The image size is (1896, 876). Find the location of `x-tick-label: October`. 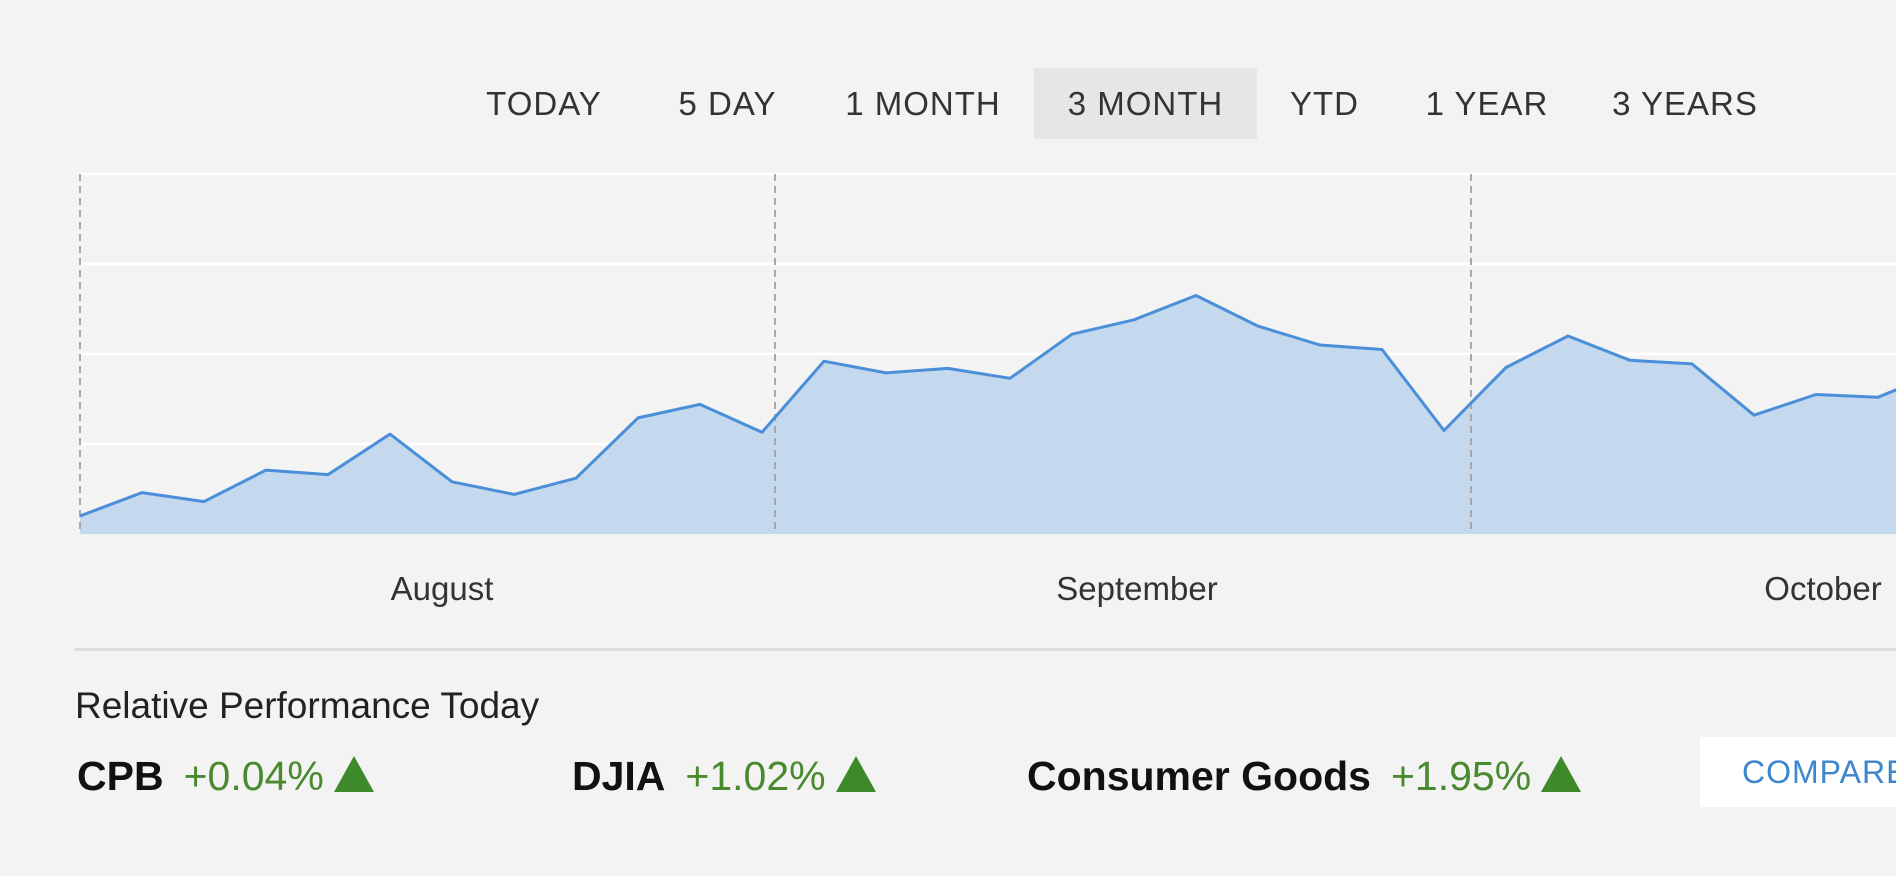

x-tick-label: October is located at coordinates (1822, 588).